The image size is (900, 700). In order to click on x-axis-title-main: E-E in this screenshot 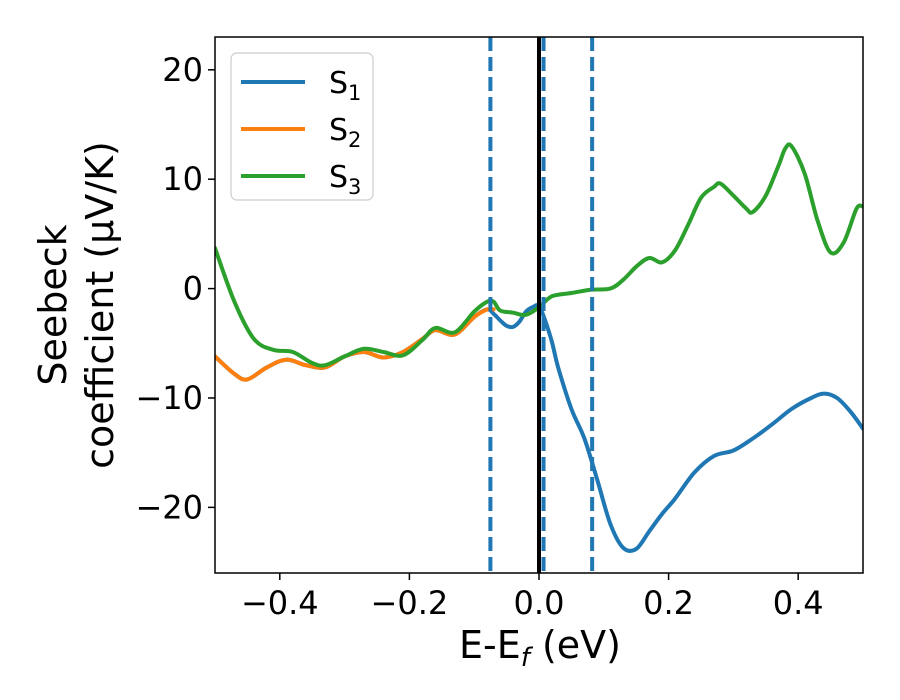, I will do `click(490, 645)`.